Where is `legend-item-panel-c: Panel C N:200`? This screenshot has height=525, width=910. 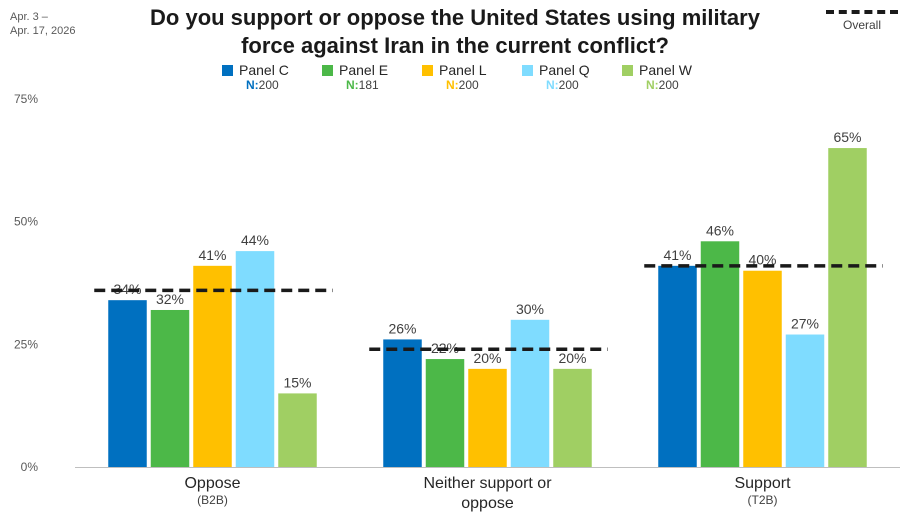
legend-item-panel-c: Panel C N:200 is located at coordinates (272, 77).